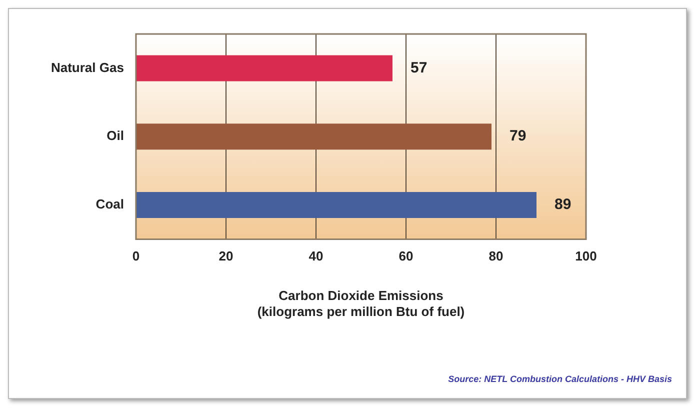  Describe the element at coordinates (563, 205) in the screenshot. I see `data-label: 89` at that location.